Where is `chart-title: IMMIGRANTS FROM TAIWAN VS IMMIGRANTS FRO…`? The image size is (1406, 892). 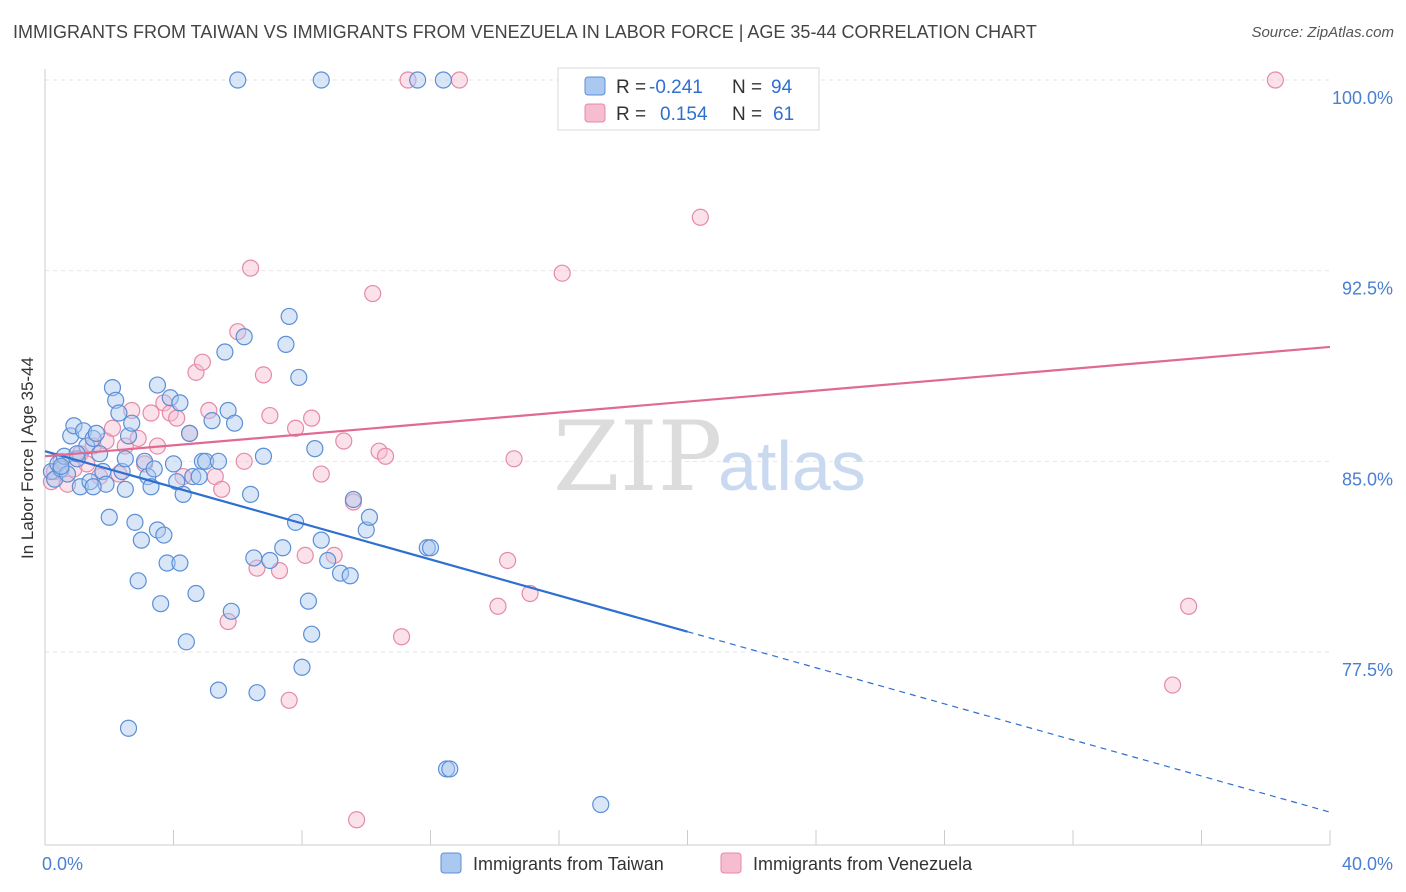
chart-title: IMMIGRANTS FROM TAIWAN VS IMMIGRANTS FRO… is located at coordinates (525, 32).